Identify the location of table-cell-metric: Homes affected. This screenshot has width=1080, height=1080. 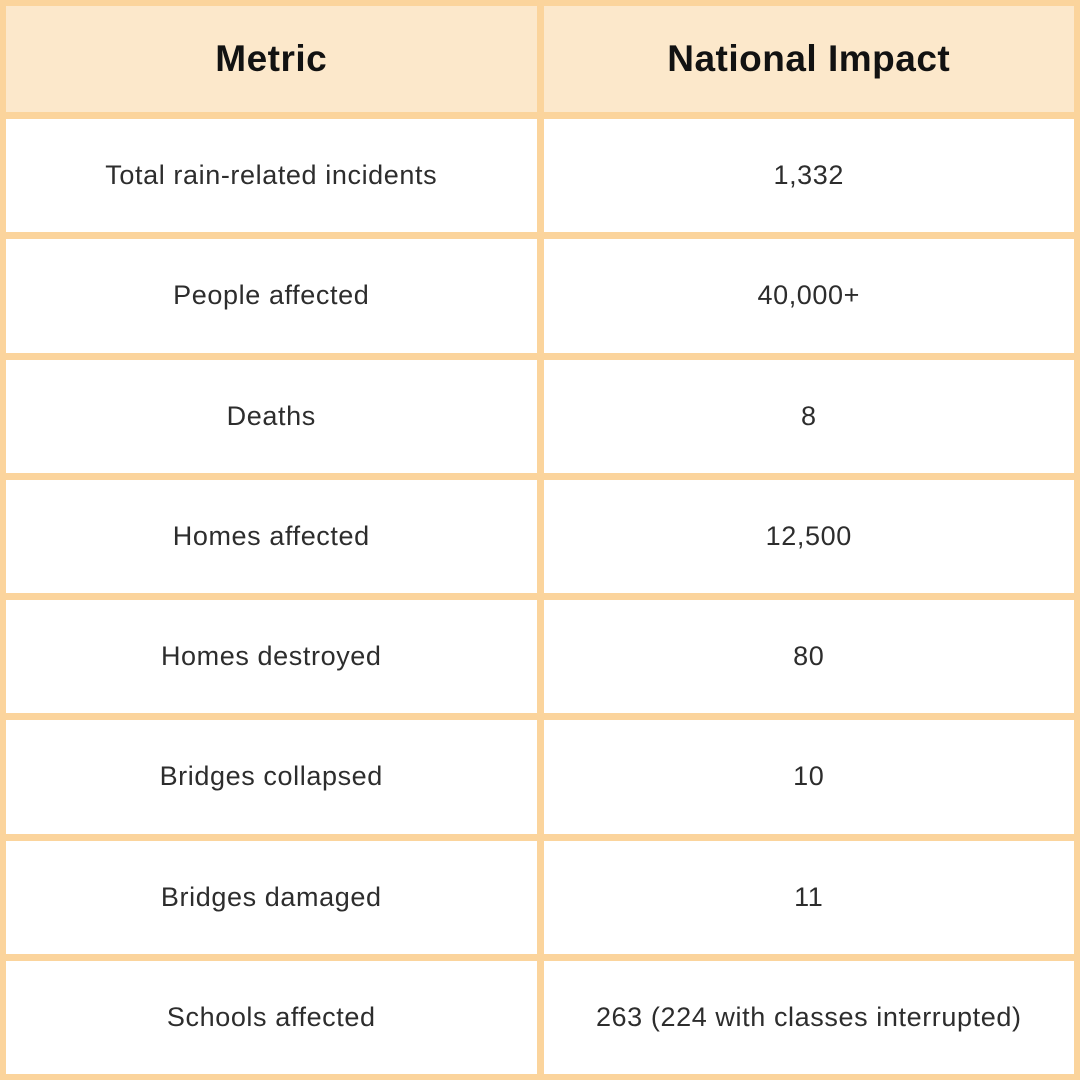
(271, 536).